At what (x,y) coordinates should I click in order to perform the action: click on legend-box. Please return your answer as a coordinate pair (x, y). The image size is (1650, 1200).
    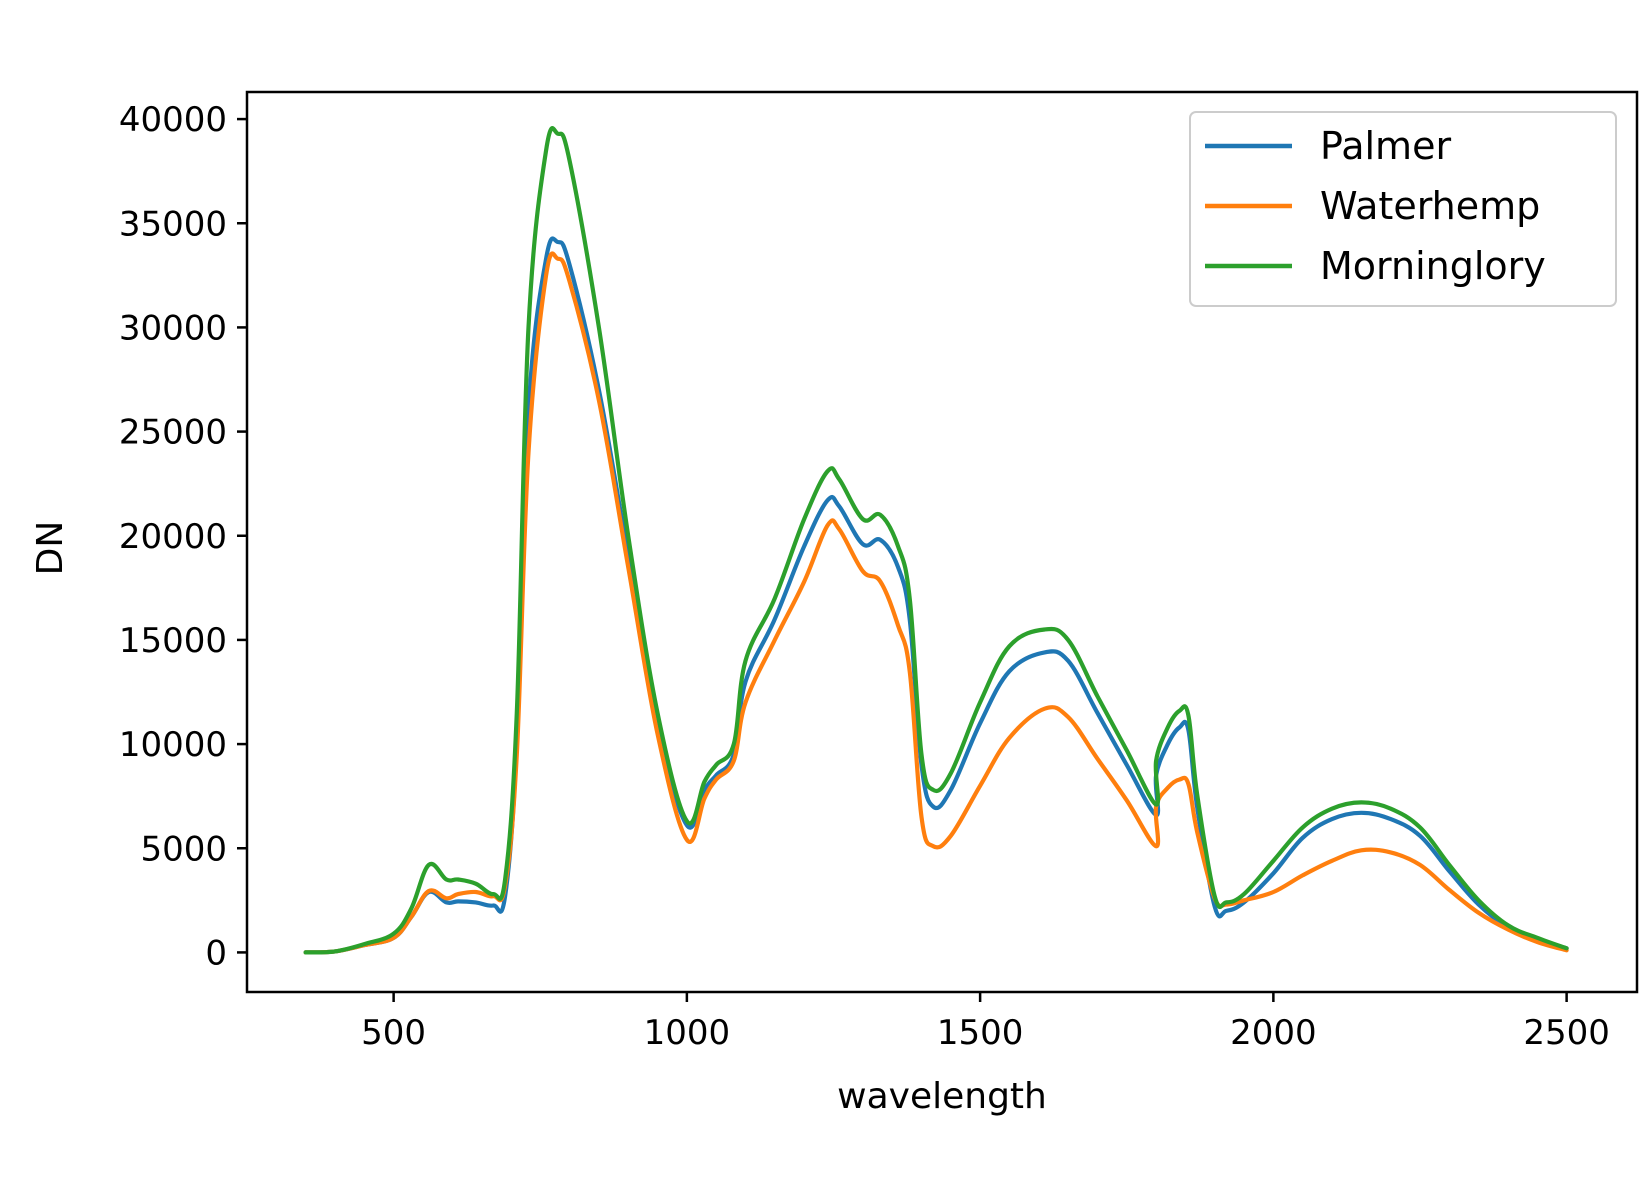
    Looking at the image, I should click on (1403, 209).